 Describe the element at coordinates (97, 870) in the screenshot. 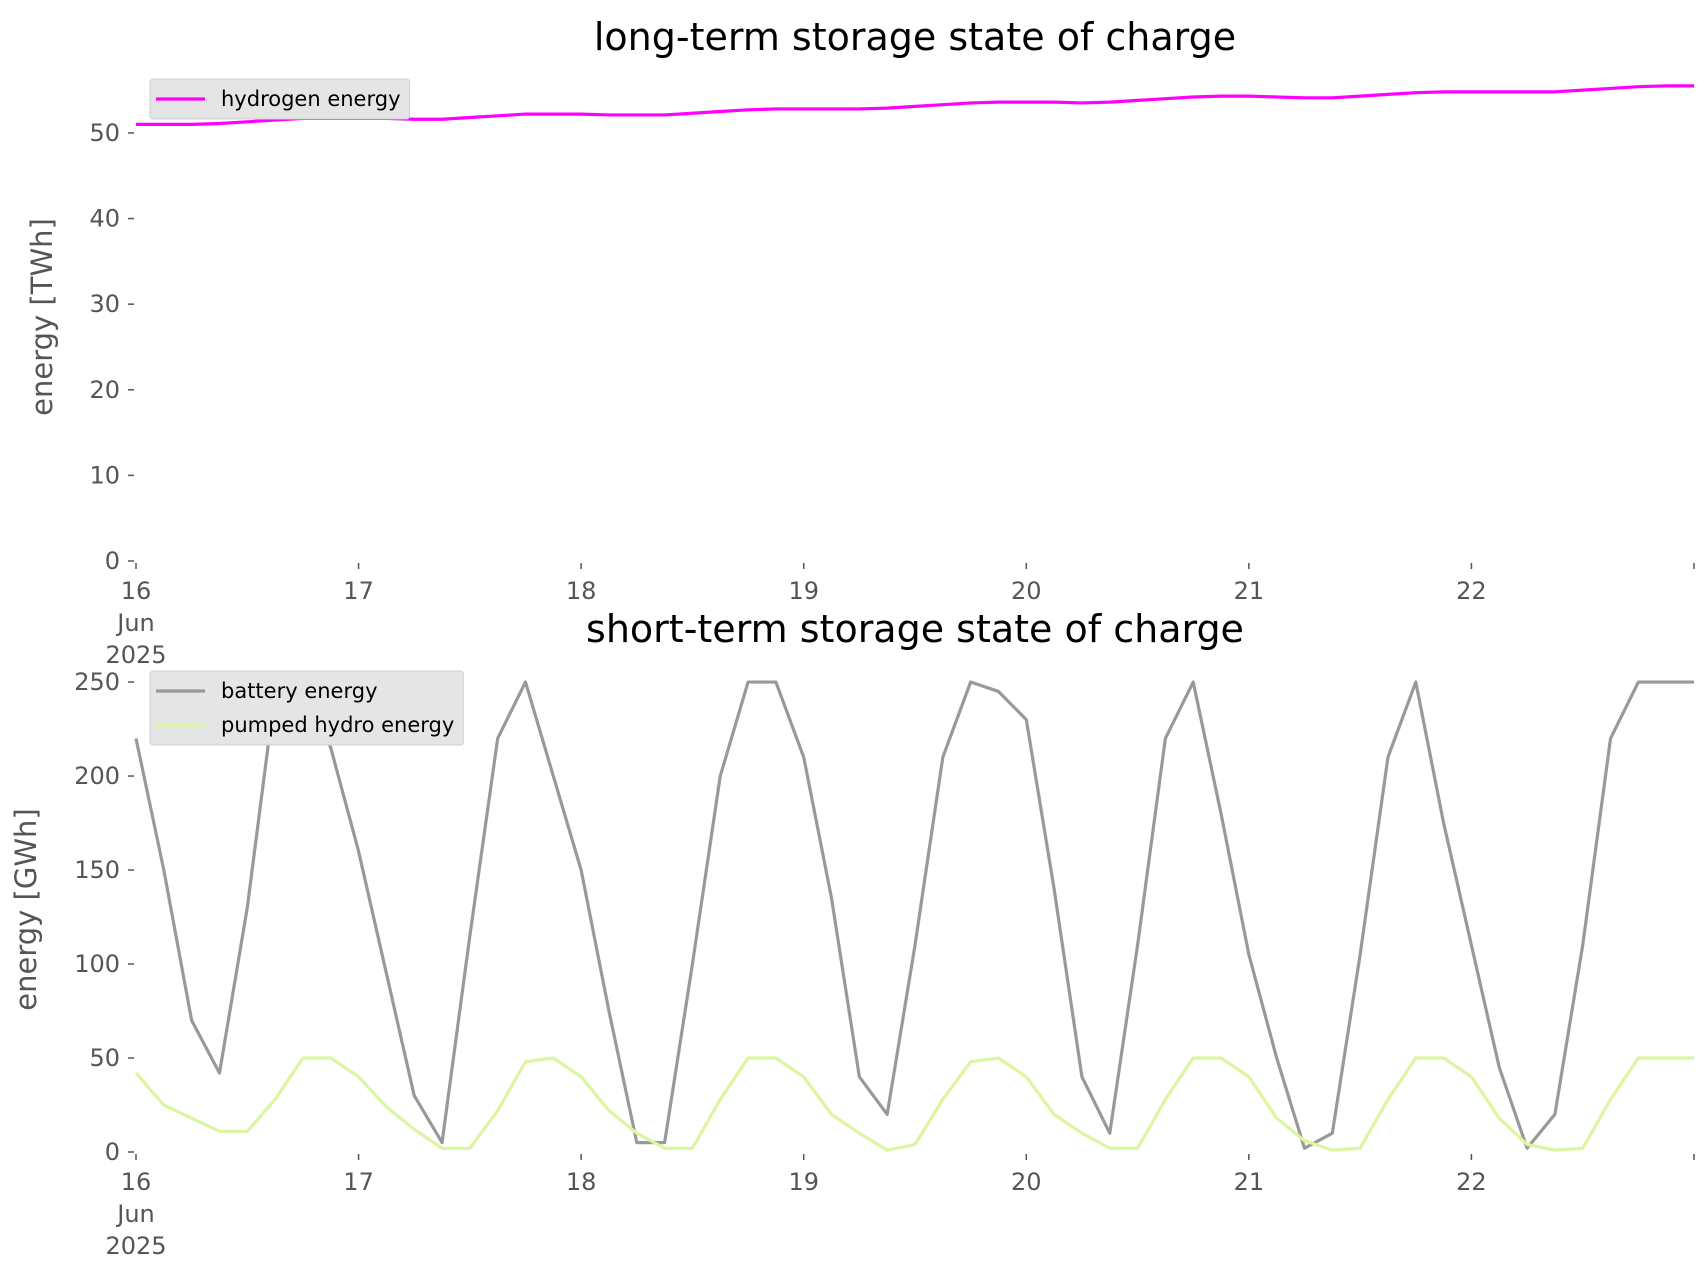

I see `y-tick-label: 150` at that location.